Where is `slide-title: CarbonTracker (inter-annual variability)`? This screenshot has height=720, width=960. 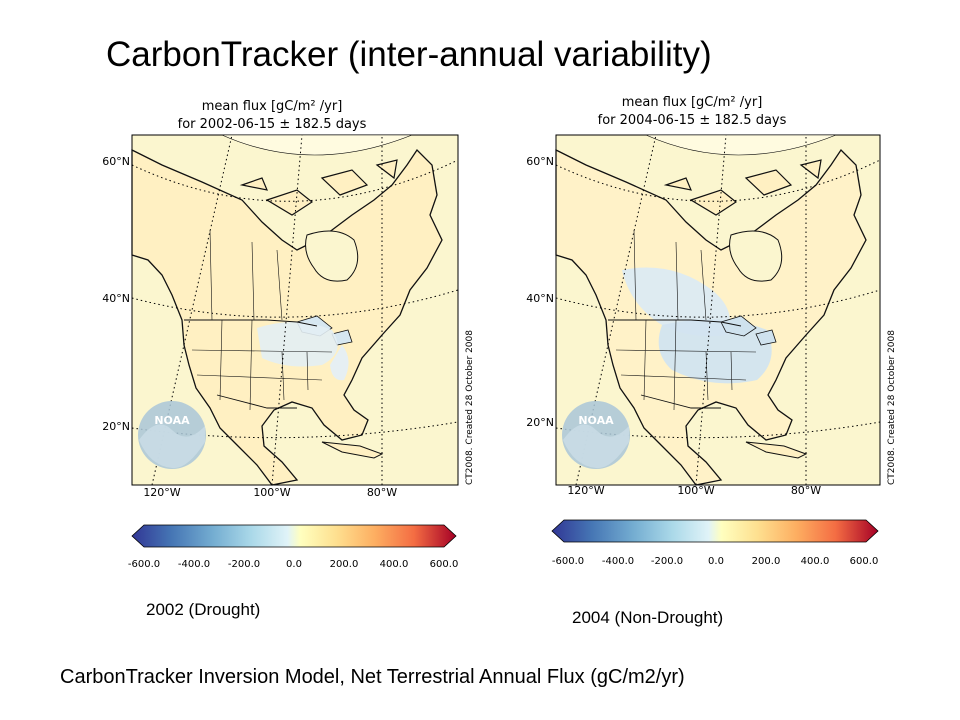
slide-title: CarbonTracker (inter-annual variability) is located at coordinates (409, 54).